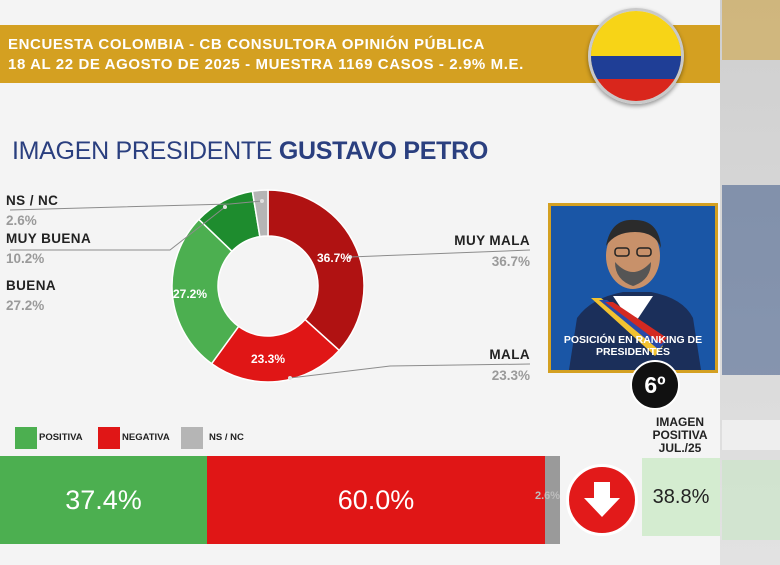  What do you see at coordinates (751, 435) in the screenshot?
I see `background-white-patch` at bounding box center [751, 435].